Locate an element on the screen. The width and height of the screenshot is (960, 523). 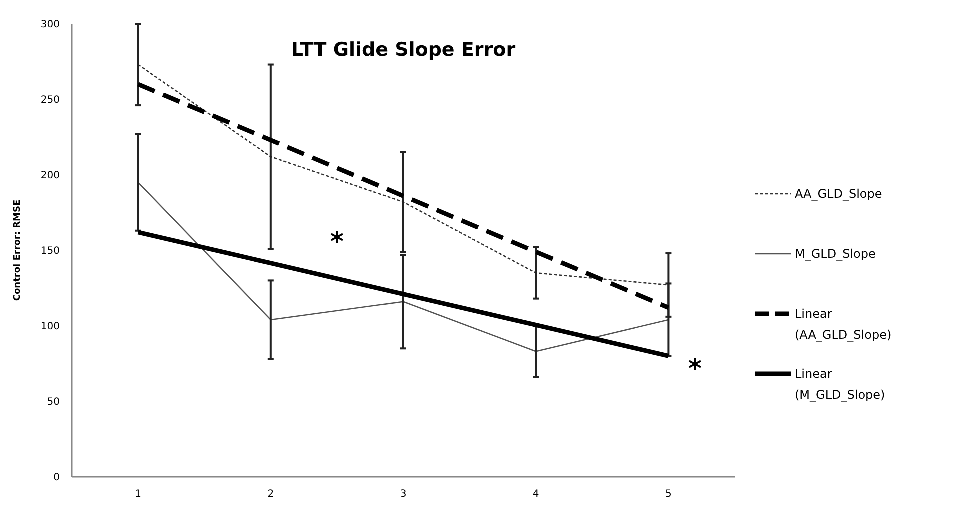
x-tick-label: 5 is located at coordinates (669, 494).